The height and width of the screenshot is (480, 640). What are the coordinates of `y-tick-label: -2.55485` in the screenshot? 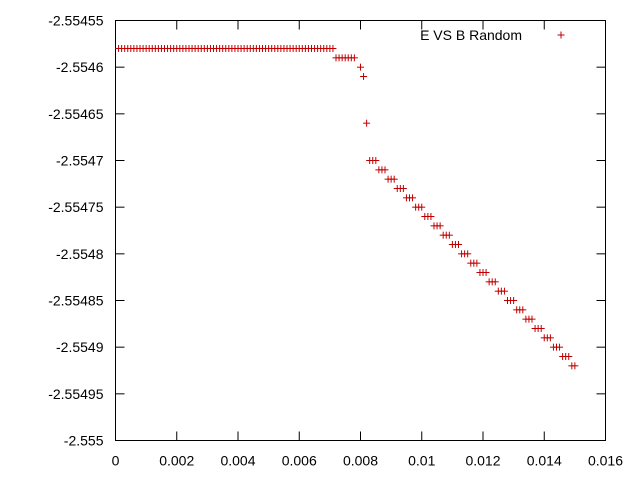 It's located at (75, 301).